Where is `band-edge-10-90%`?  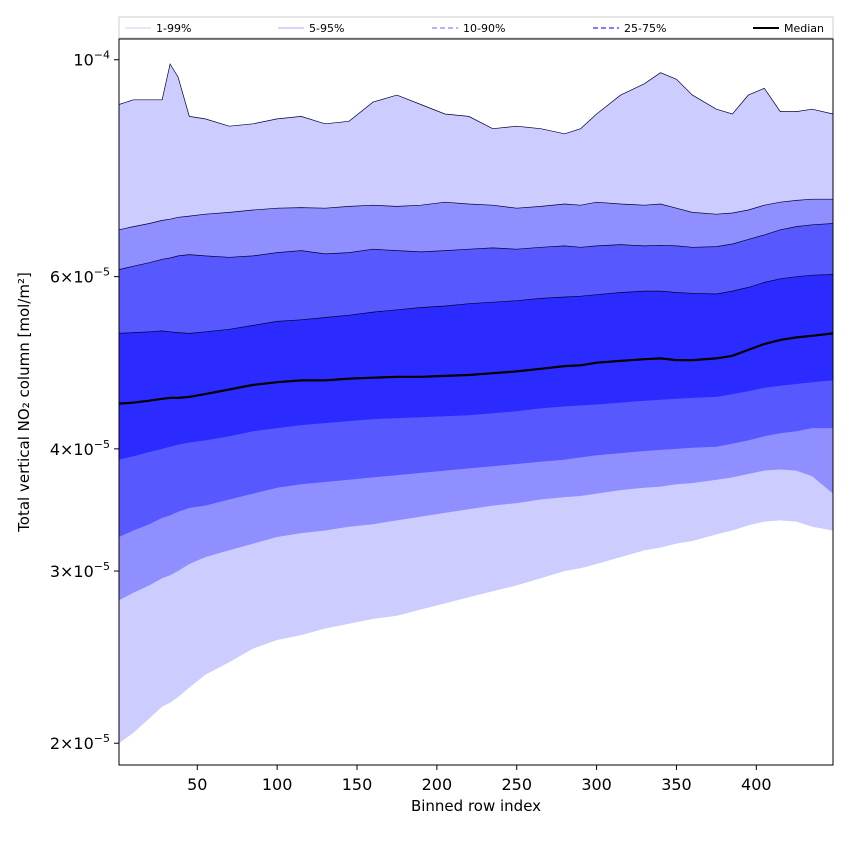
band-edge-10-90% is located at coordinates (476, 246).